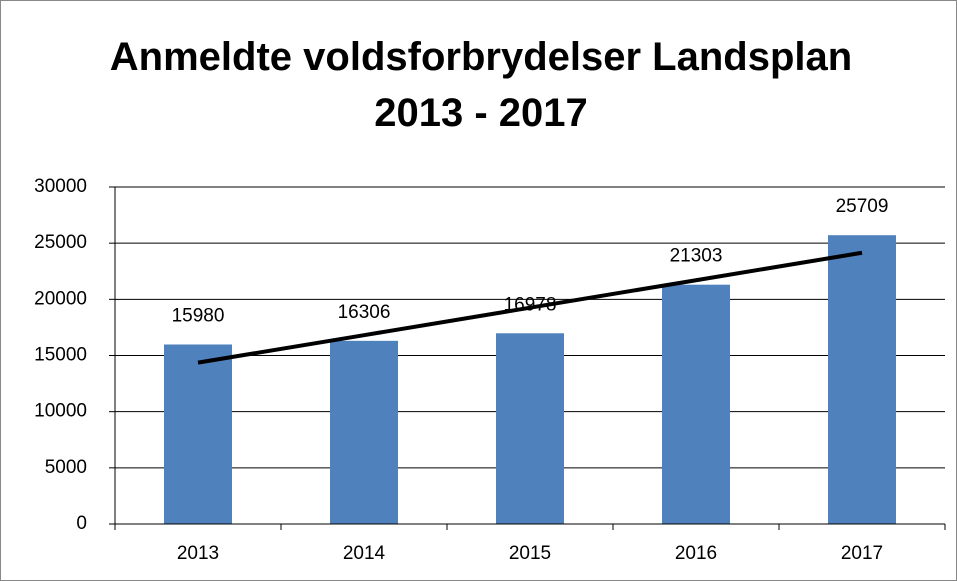 This screenshot has width=957, height=581. What do you see at coordinates (198, 316) in the screenshot?
I see `value-label: 15980` at bounding box center [198, 316].